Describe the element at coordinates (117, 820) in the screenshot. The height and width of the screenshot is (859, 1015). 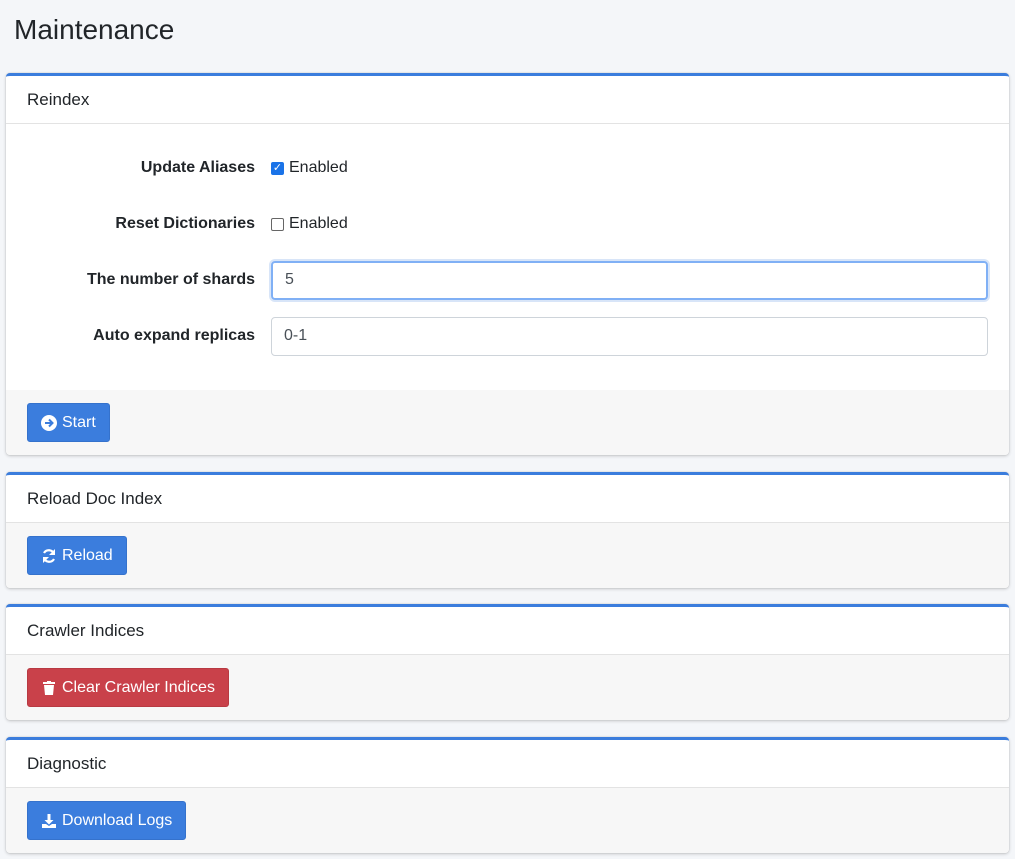
I see `button-label: Download Logs` at that location.